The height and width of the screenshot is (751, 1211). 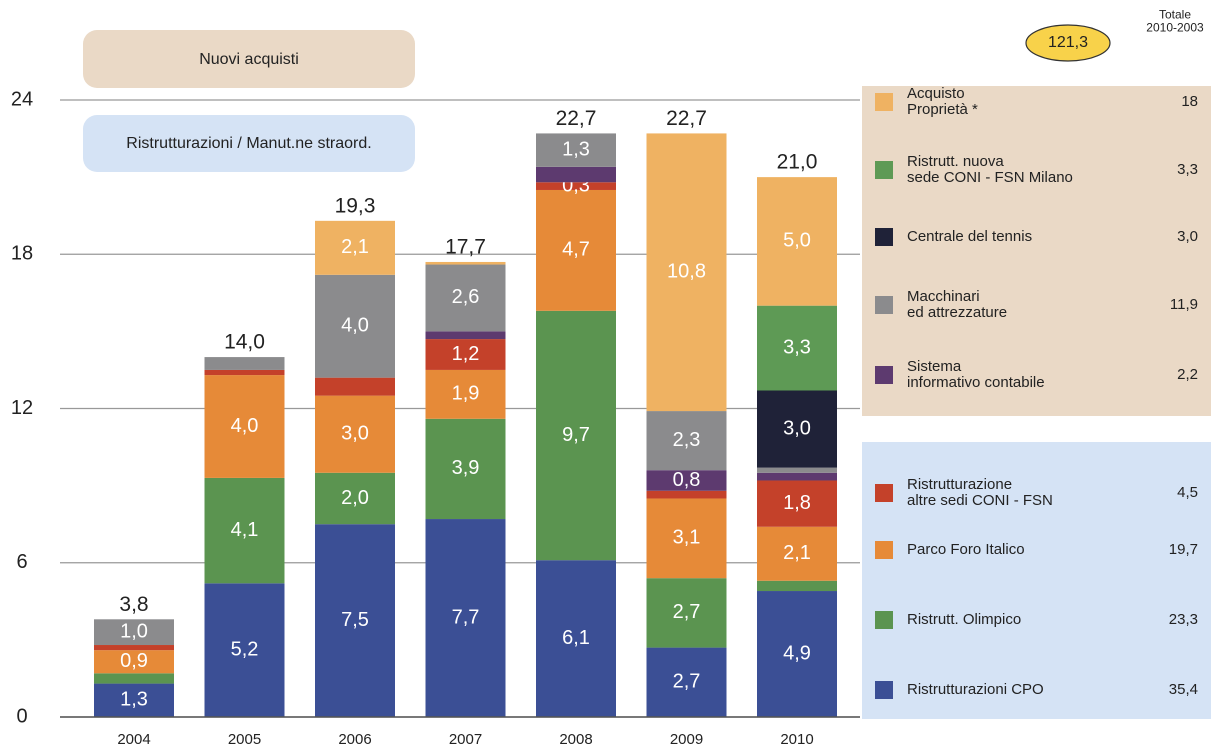 What do you see at coordinates (244, 739) in the screenshot?
I see `x-tick-label: 2005` at bounding box center [244, 739].